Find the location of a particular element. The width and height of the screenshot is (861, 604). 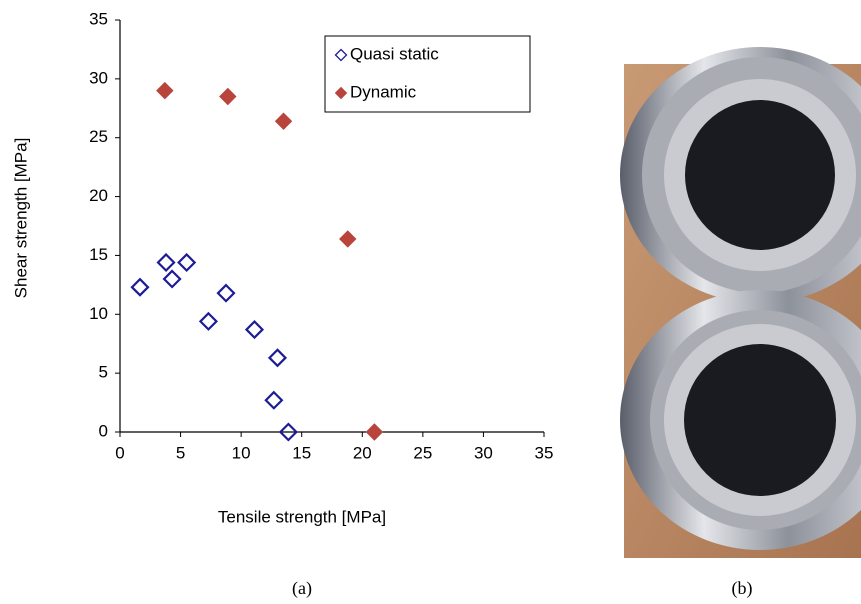

x-axis-label: Tensile strength [MPa] is located at coordinates (302, 516).